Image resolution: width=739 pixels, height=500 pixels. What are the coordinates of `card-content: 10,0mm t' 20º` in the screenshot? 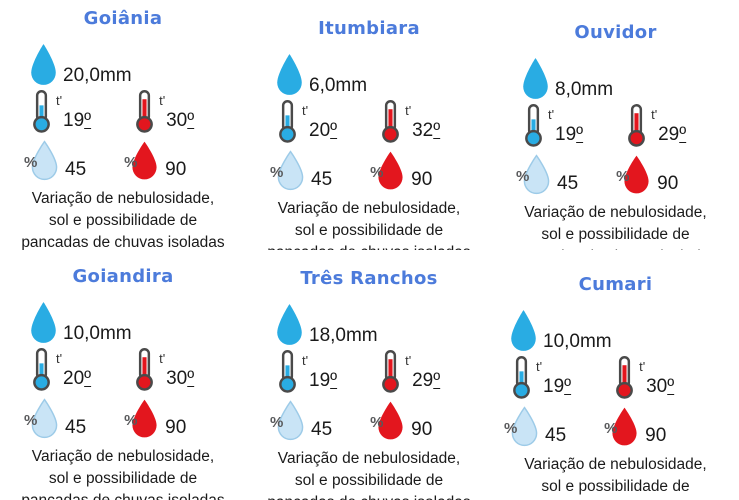 It's located at (123, 364).